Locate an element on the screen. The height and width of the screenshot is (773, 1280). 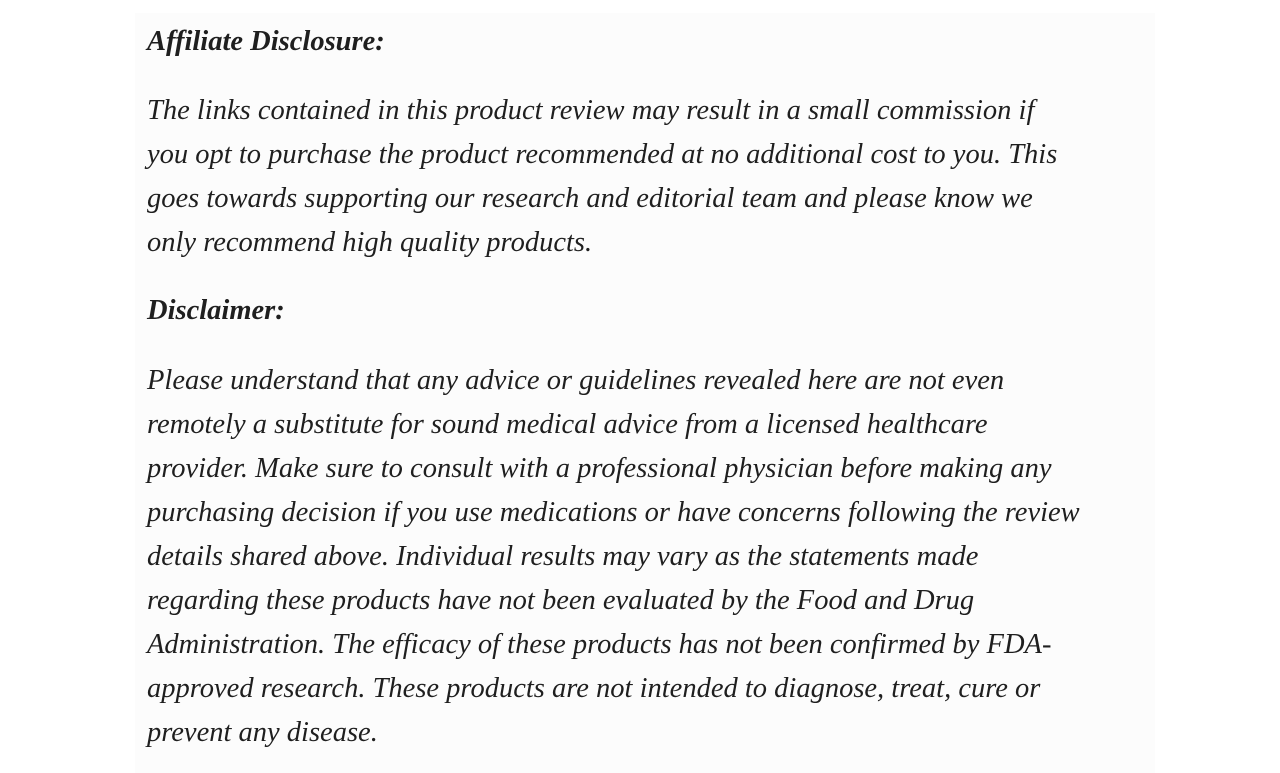
paragraph-line: prevent any disease. is located at coordinates (262, 732).